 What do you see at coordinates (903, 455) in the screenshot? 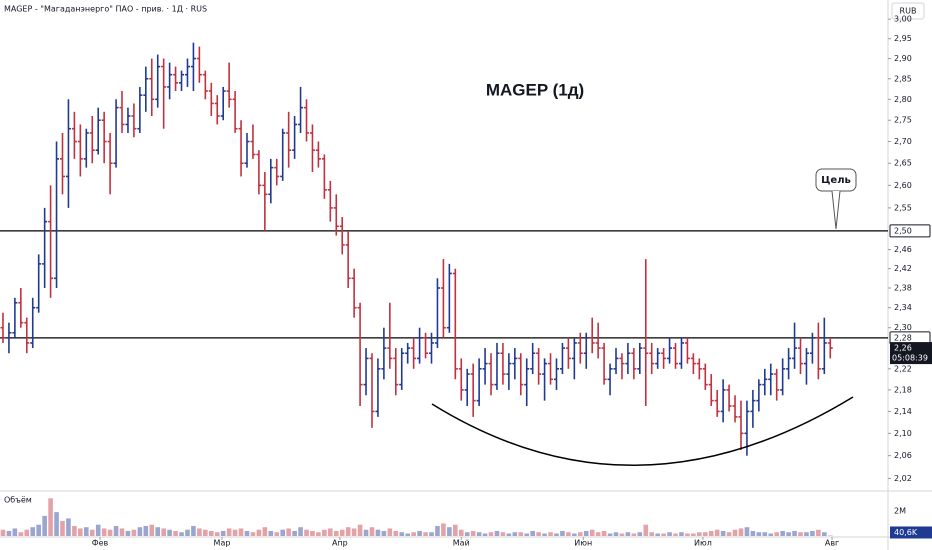
I see `y-tick-label: 2,06` at bounding box center [903, 455].